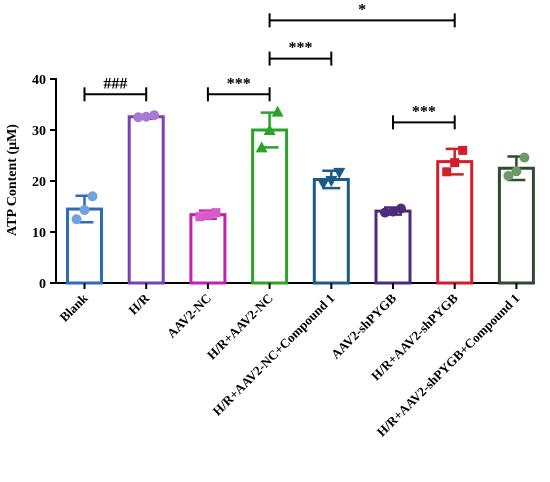  I want to click on x-tick-label: AAV2-NC, so click(189, 316).